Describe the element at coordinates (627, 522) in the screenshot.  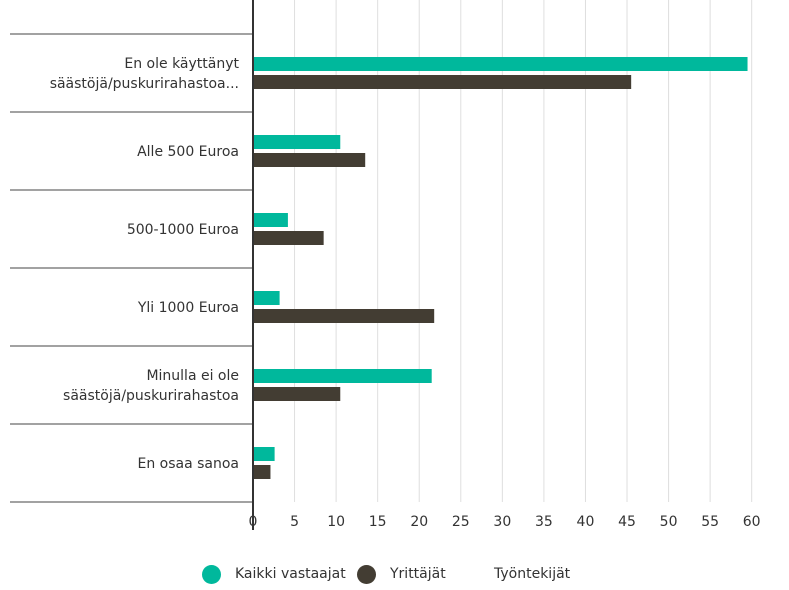
I see `x-tick-label: 45` at that location.